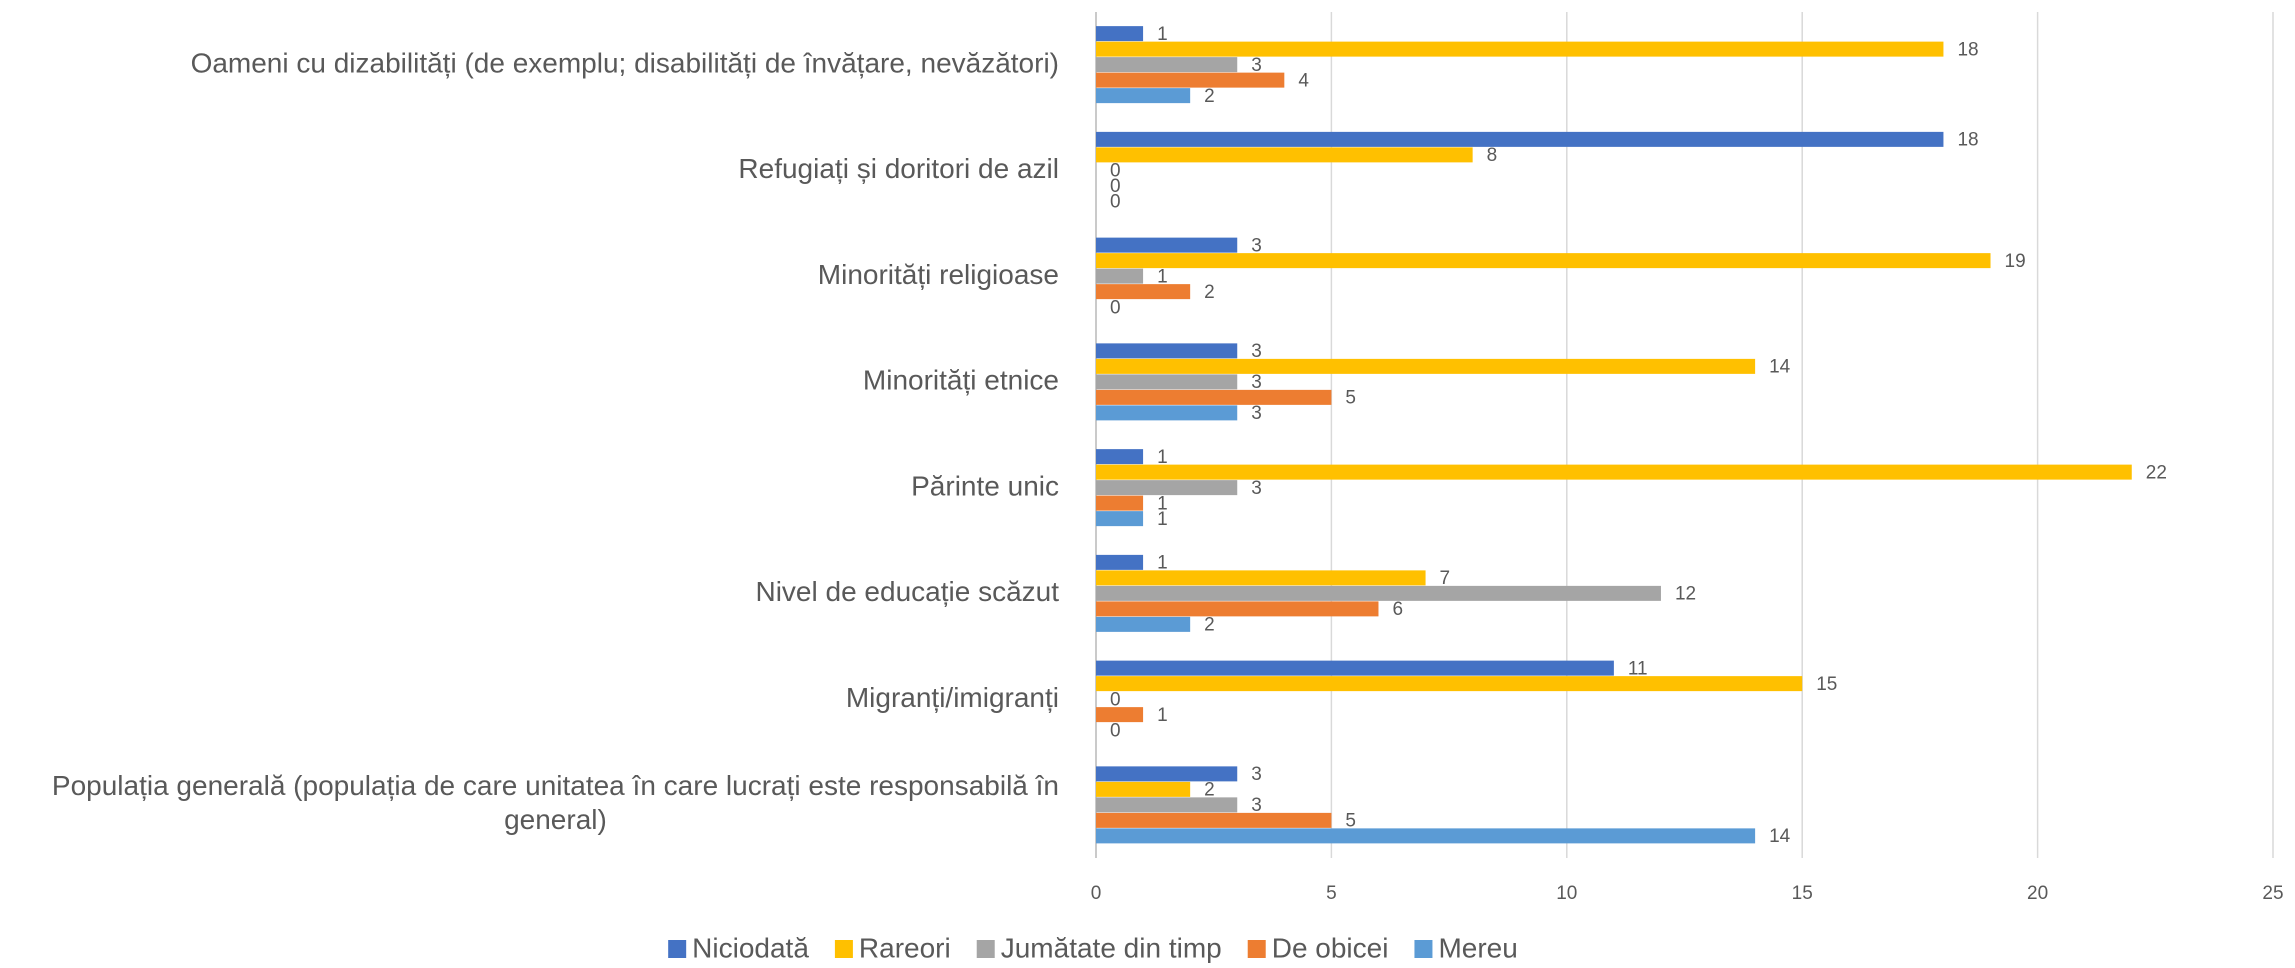 The width and height of the screenshot is (2295, 968). What do you see at coordinates (2037, 893) in the screenshot?
I see `x-tick-label: 20` at bounding box center [2037, 893].